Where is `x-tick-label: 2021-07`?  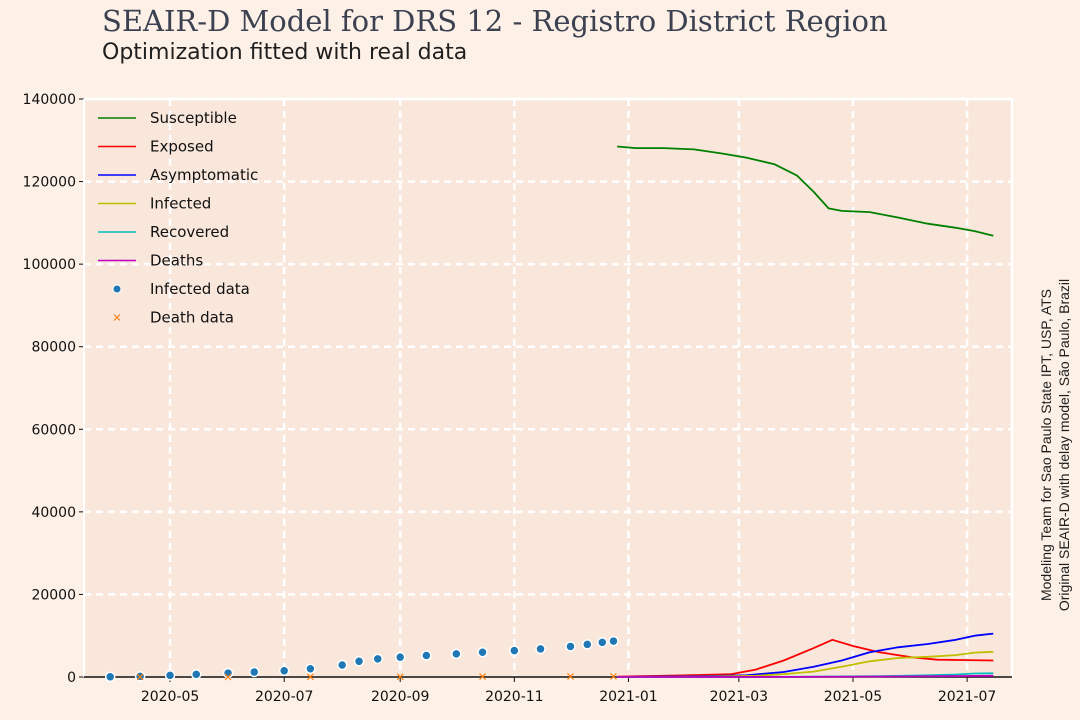 x-tick-label: 2021-07 is located at coordinates (967, 697).